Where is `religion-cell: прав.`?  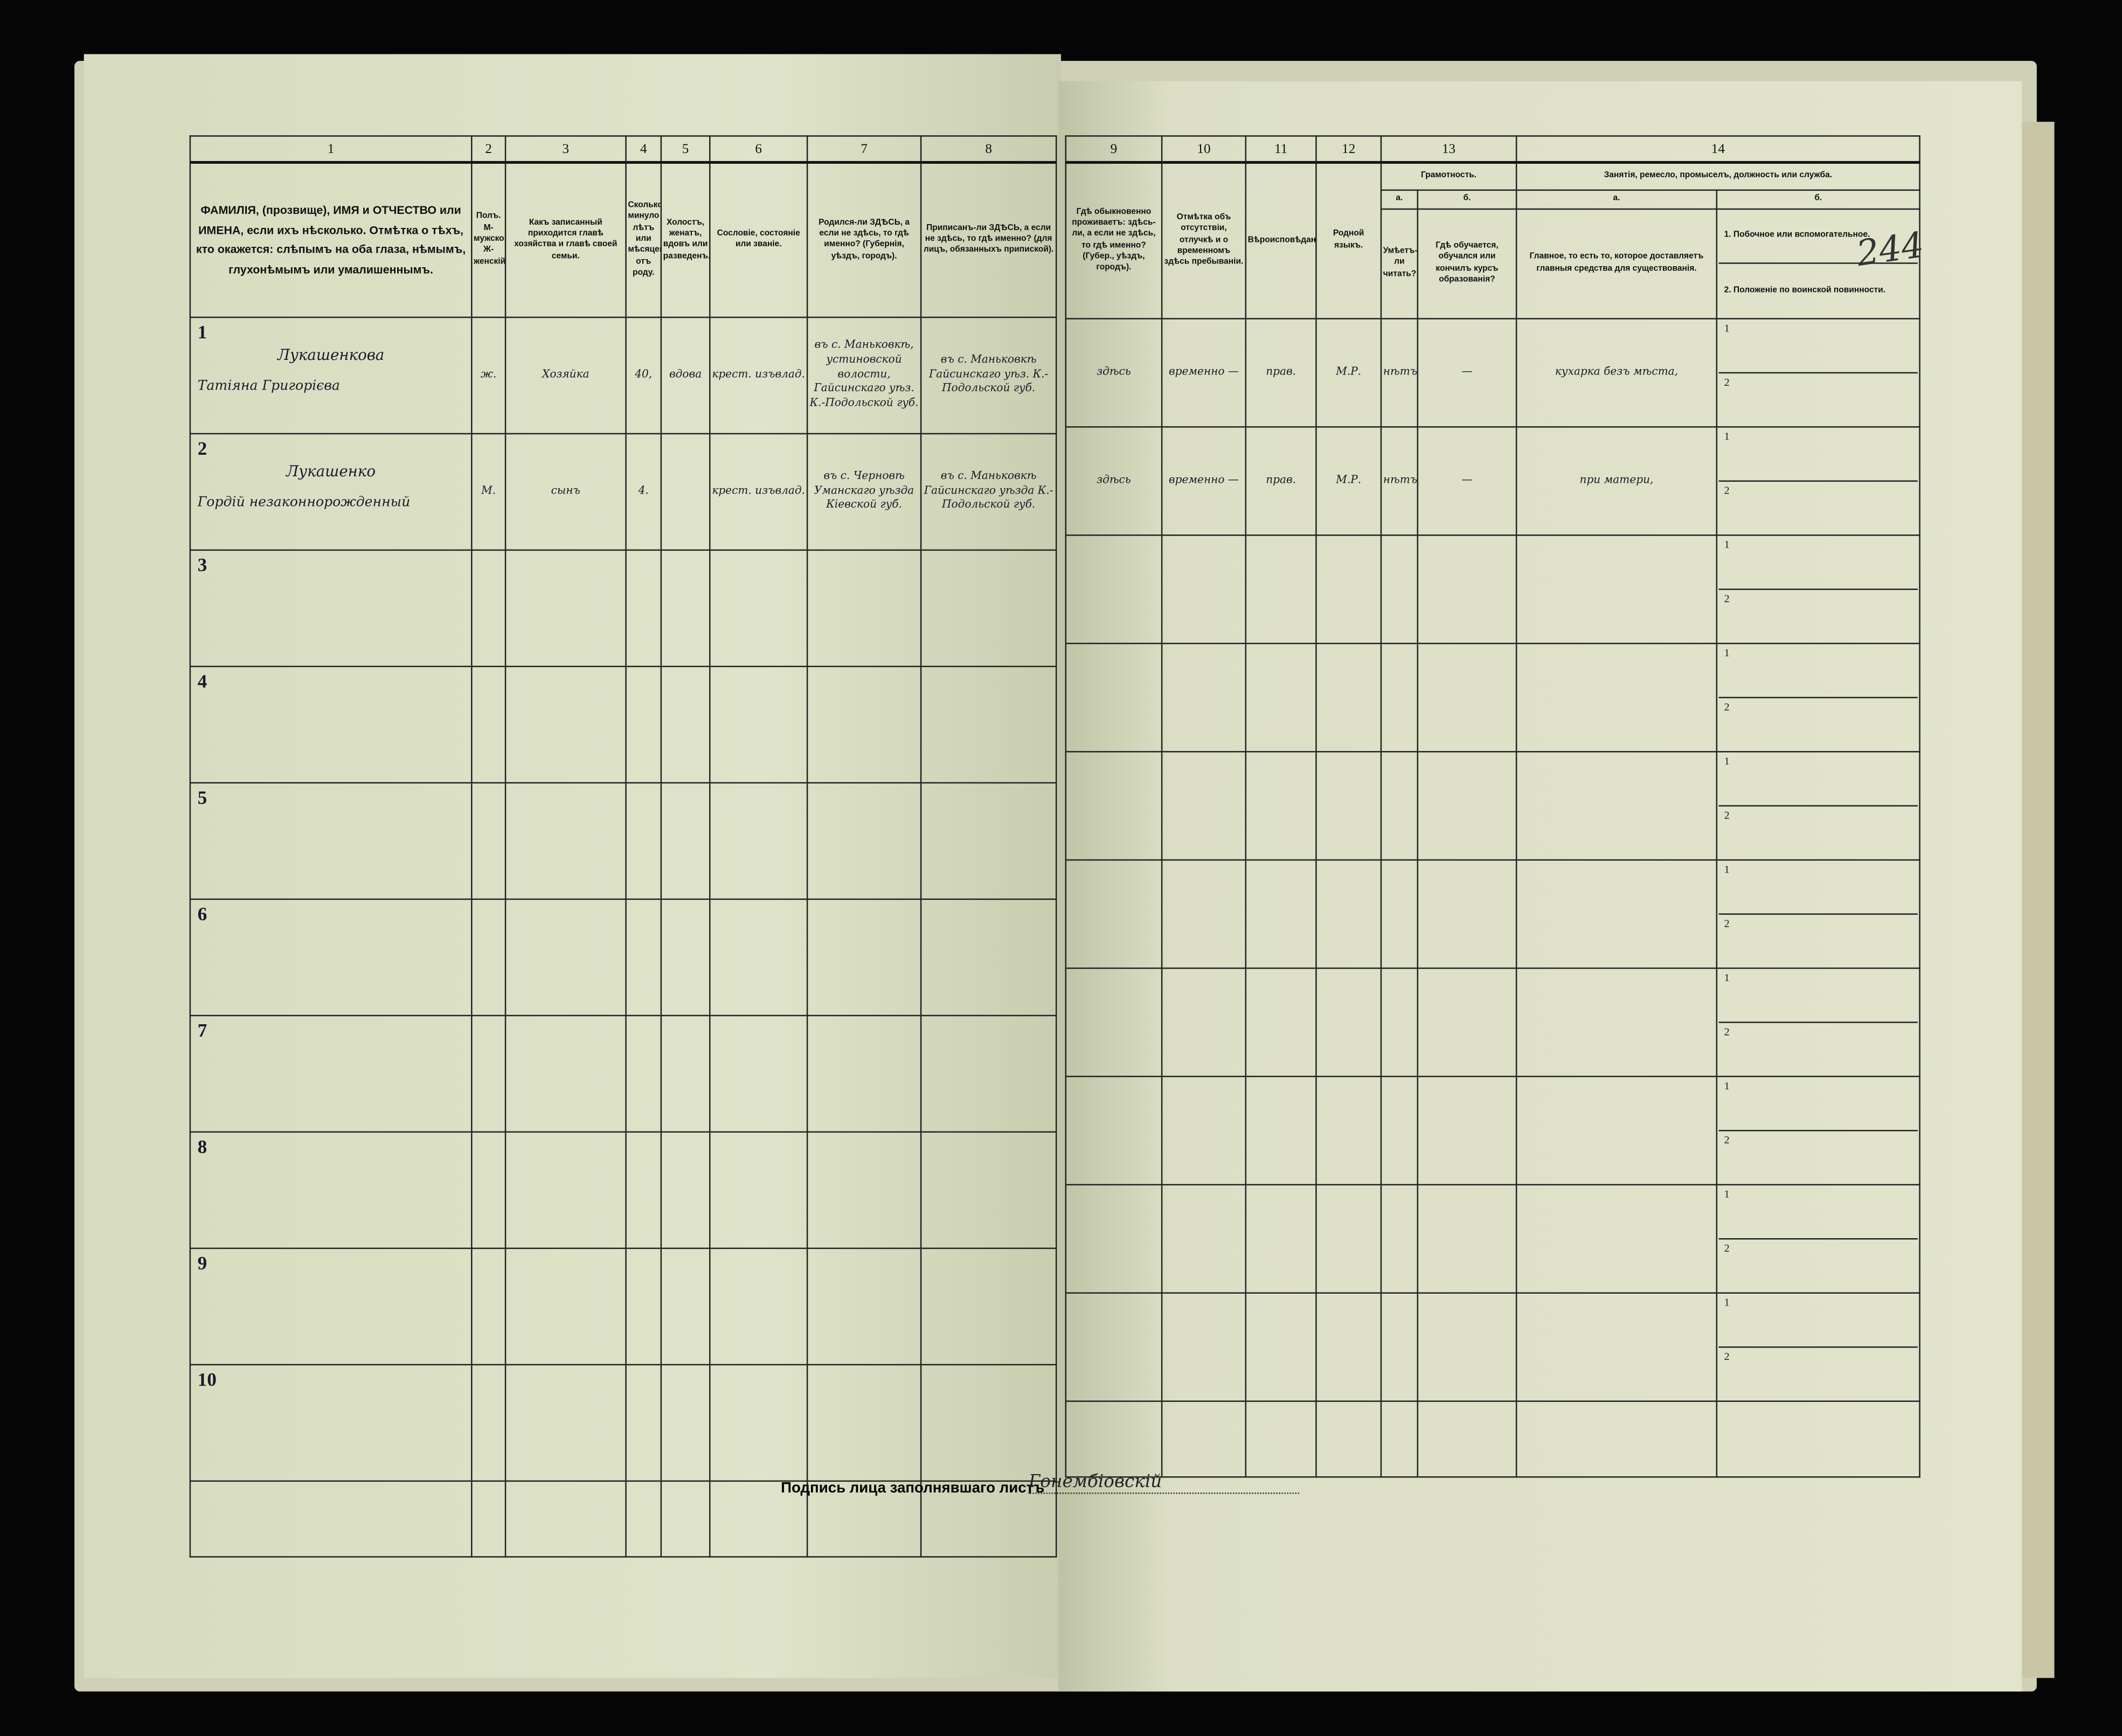
religion-cell: прав. is located at coordinates (1281, 372).